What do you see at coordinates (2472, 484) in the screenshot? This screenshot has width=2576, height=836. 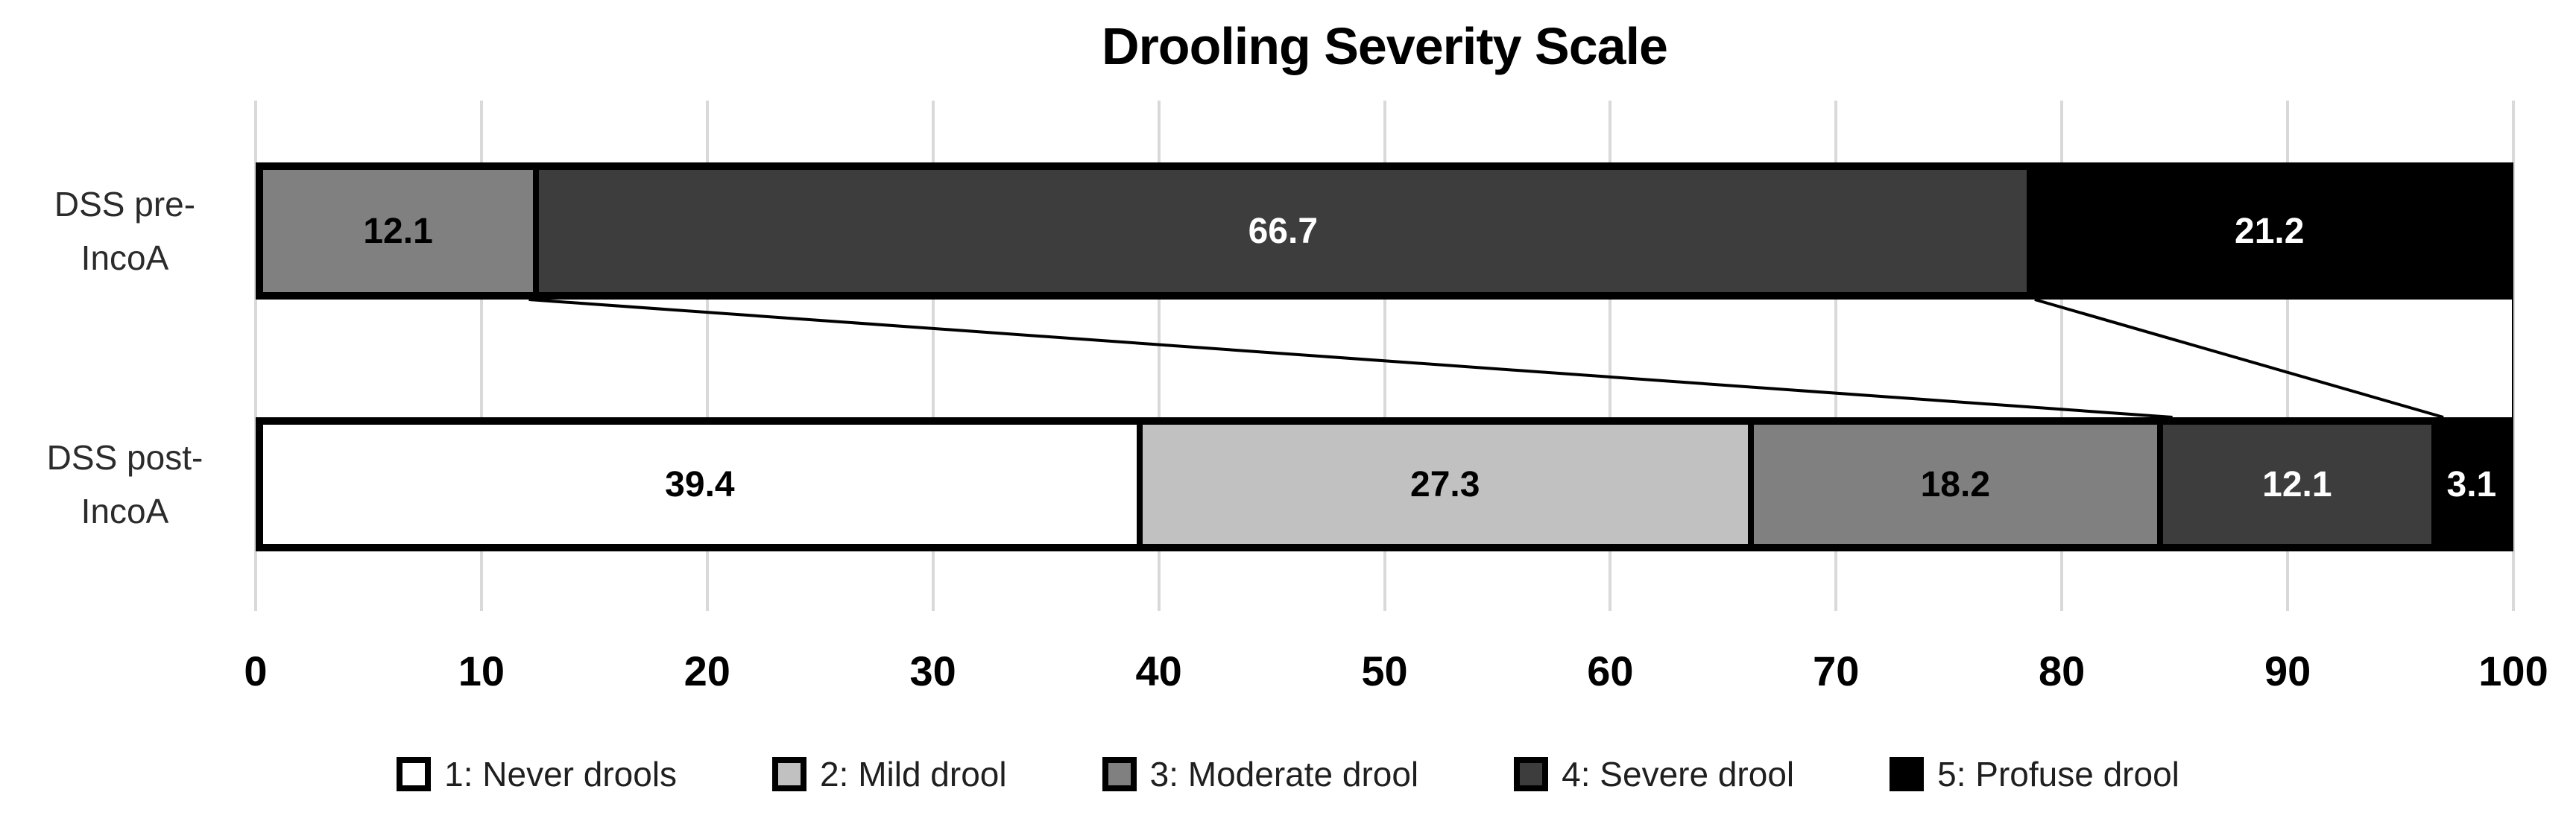 I see `segment-value-label: 3.1` at bounding box center [2472, 484].